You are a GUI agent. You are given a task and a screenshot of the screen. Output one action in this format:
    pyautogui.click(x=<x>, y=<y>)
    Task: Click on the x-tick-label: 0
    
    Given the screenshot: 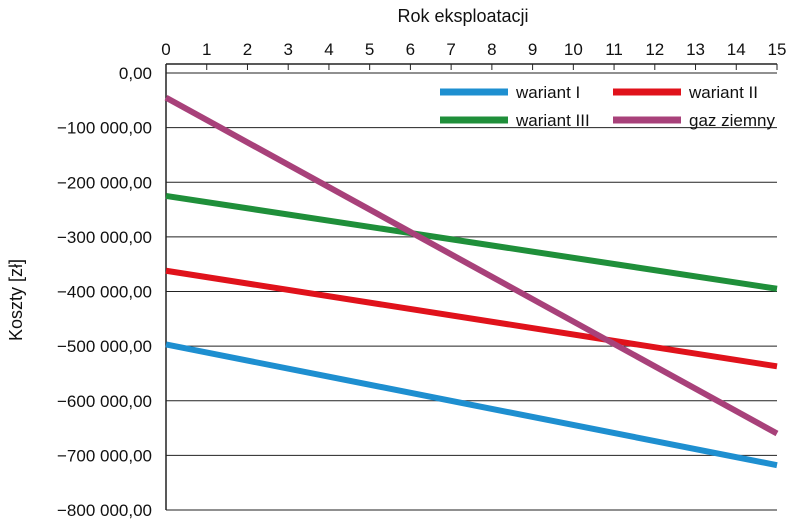 What is the action you would take?
    pyautogui.click(x=165, y=49)
    